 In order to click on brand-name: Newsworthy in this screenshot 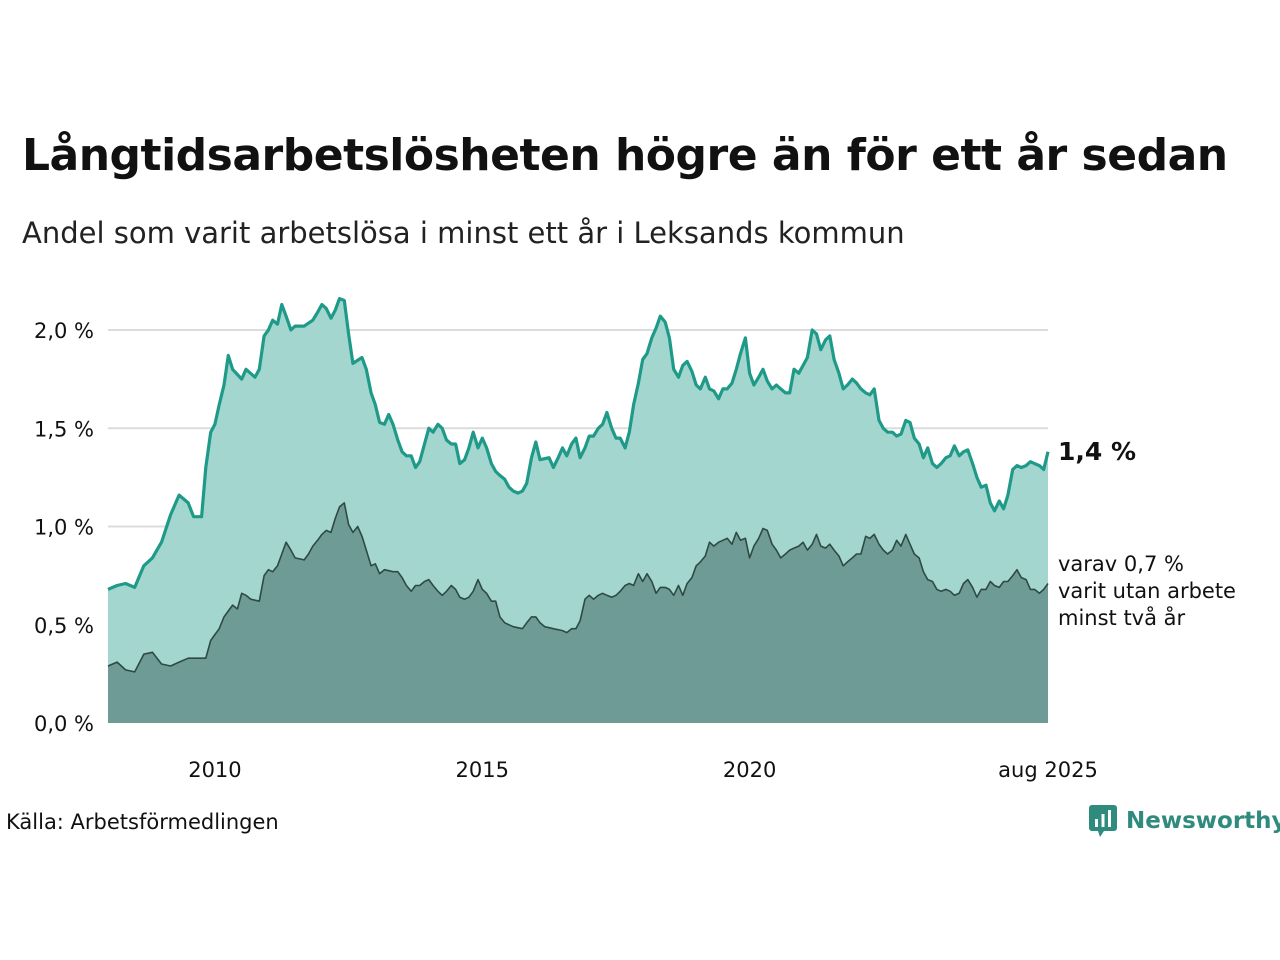, I will do `click(1203, 821)`.